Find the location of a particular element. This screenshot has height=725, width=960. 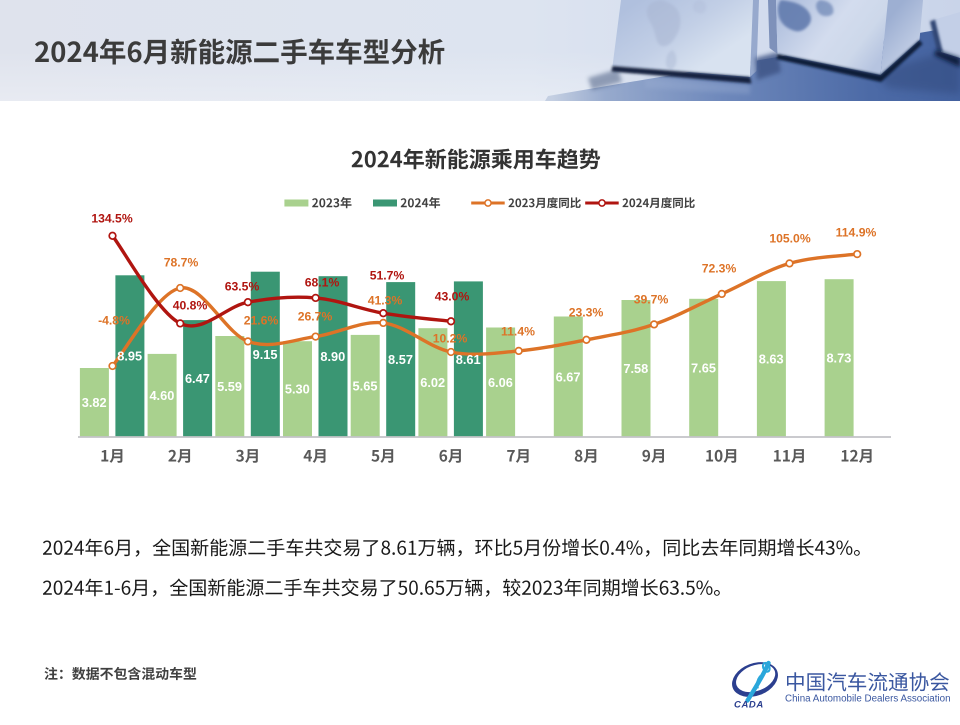

svg-text: 8.57 is located at coordinates (400, 359).